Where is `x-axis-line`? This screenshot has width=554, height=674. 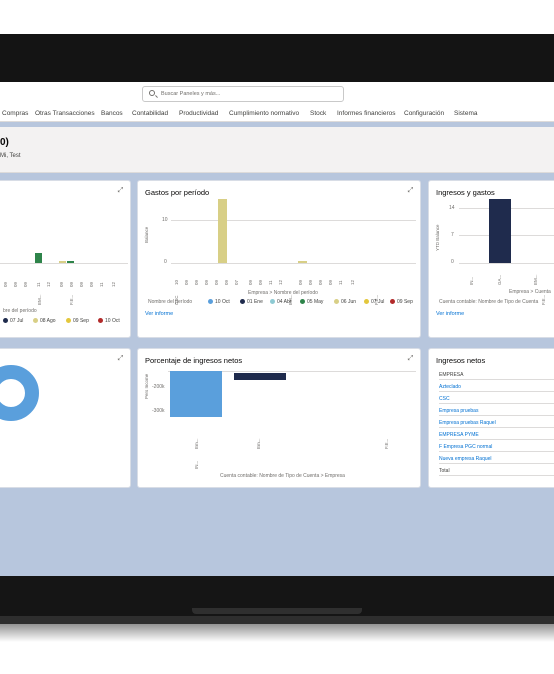
x-axis-line is located at coordinates (64, 263).